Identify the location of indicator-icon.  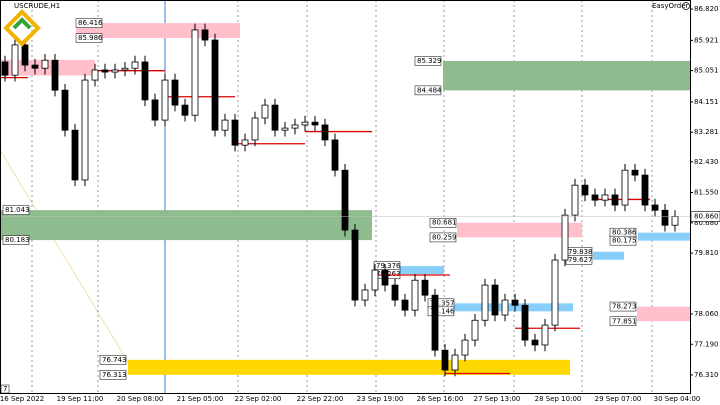
(686, 6).